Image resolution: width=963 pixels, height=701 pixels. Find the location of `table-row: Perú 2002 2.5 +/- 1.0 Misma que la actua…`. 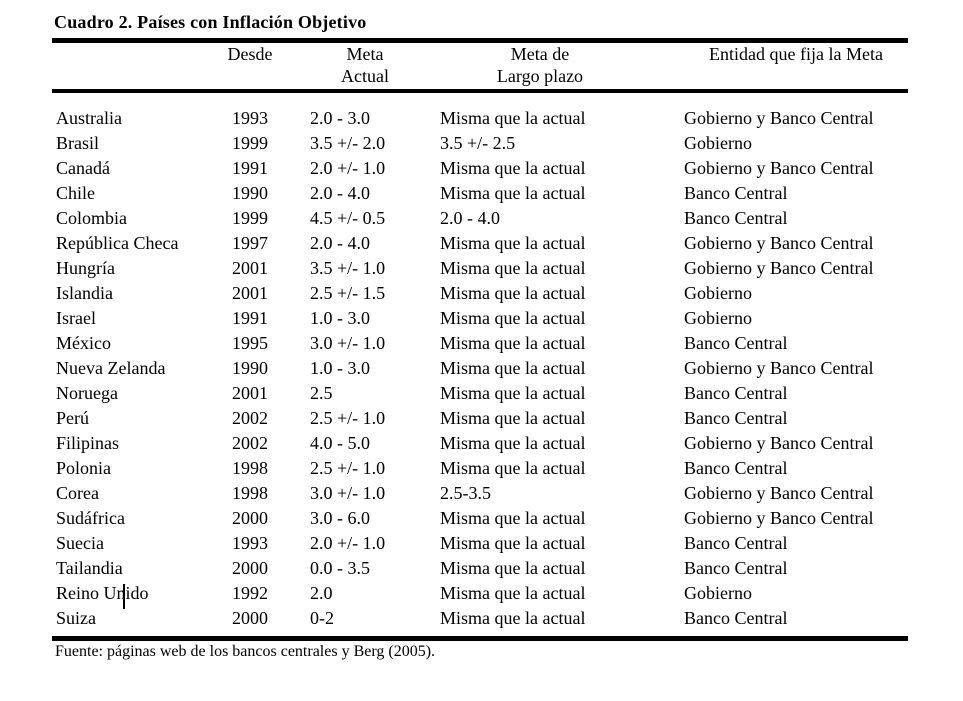

table-row: Perú 2002 2.5 +/- 1.0 Misma que la actua… is located at coordinates (480, 418).